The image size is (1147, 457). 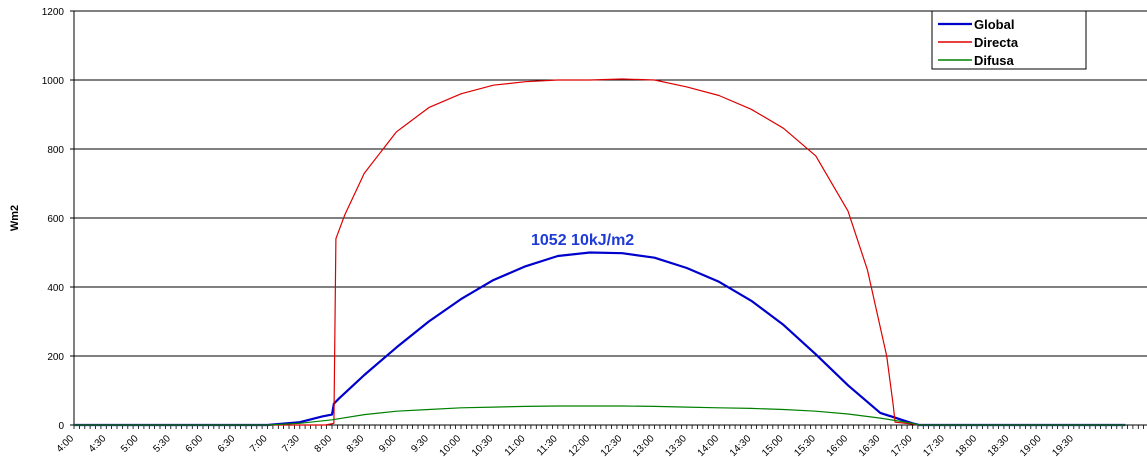 I want to click on y-tick-label: 0, so click(x=61, y=426).